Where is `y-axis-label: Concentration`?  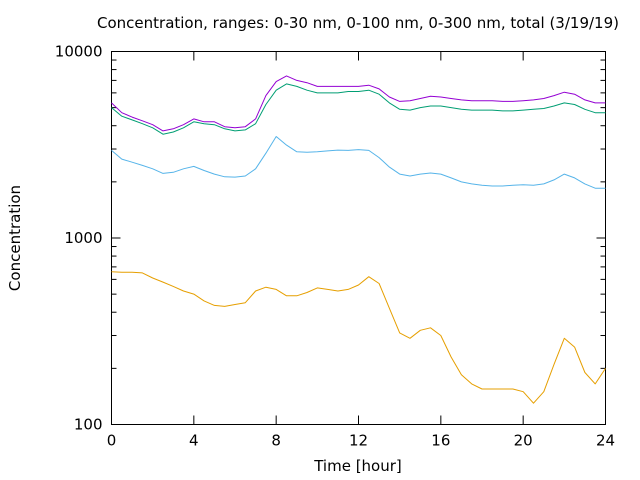
y-axis-label: Concentration is located at coordinates (15, 238).